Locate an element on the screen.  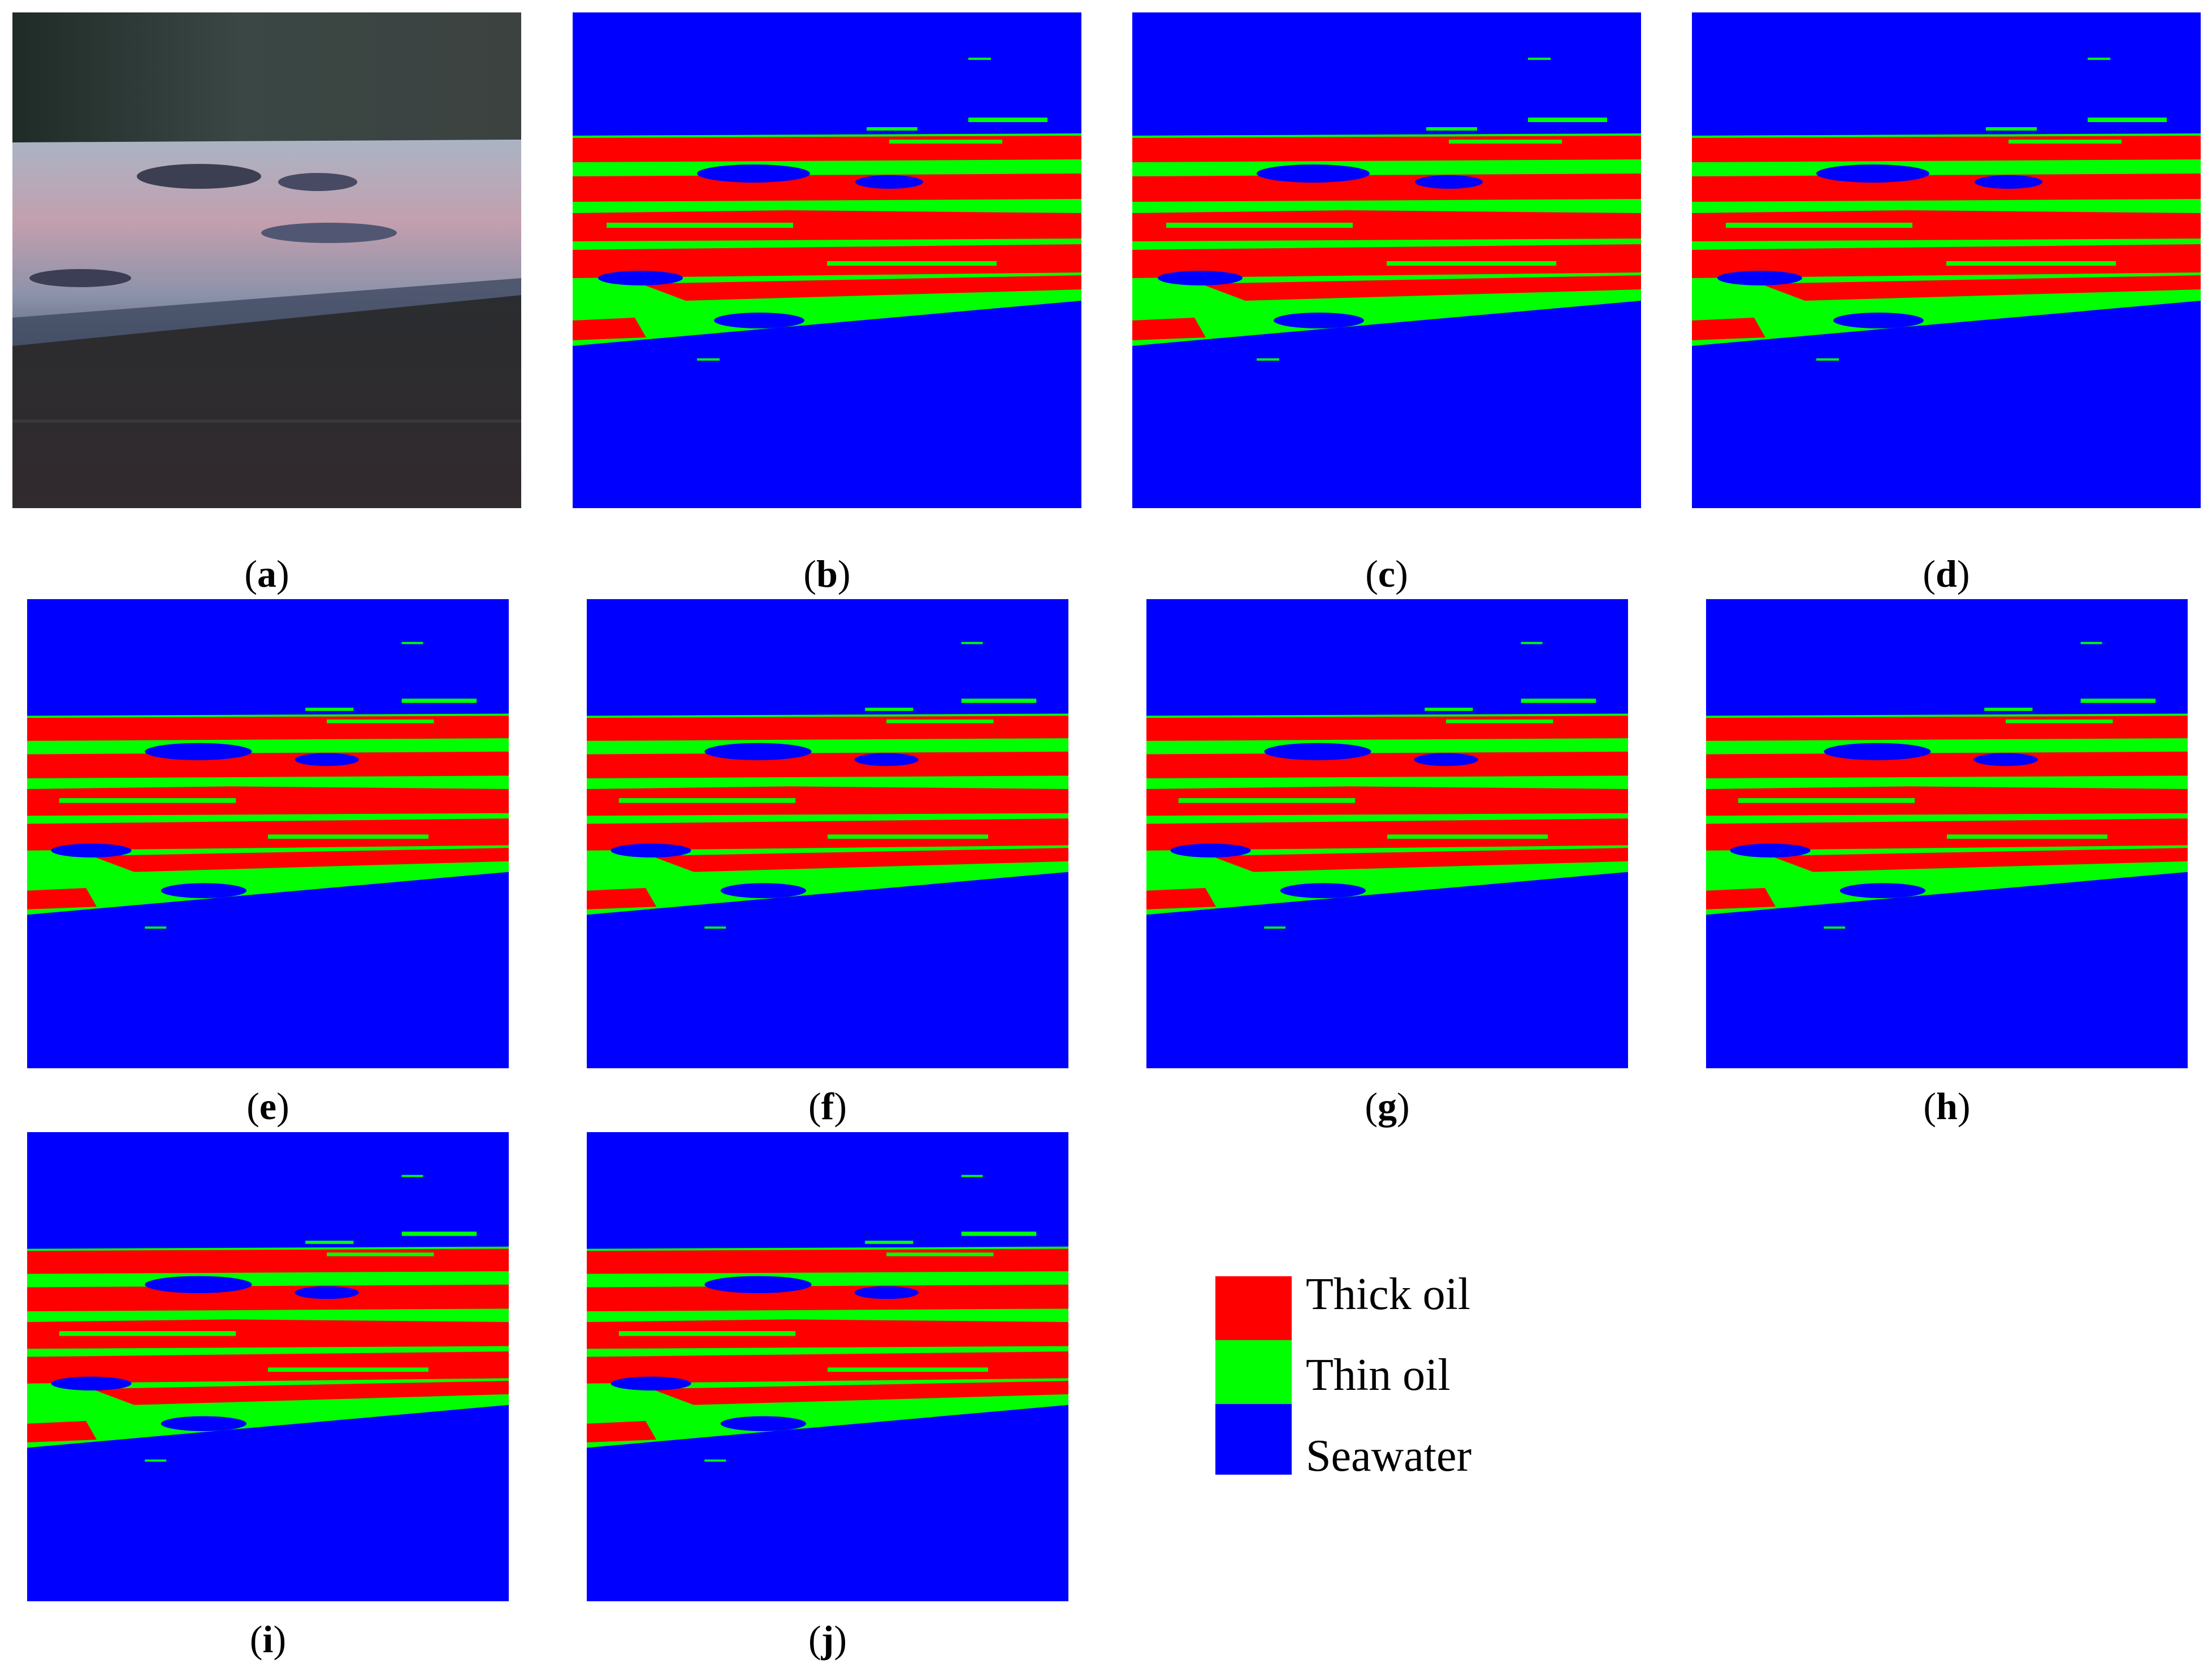
caption-i: (i) is located at coordinates (268, 1639).